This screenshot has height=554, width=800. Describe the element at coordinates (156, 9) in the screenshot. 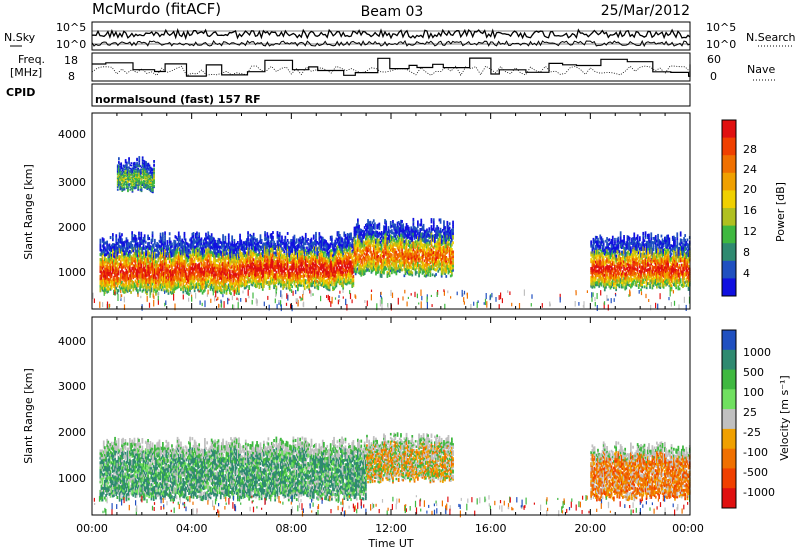

I see `title-left: McMurdo (fitACF)` at that location.